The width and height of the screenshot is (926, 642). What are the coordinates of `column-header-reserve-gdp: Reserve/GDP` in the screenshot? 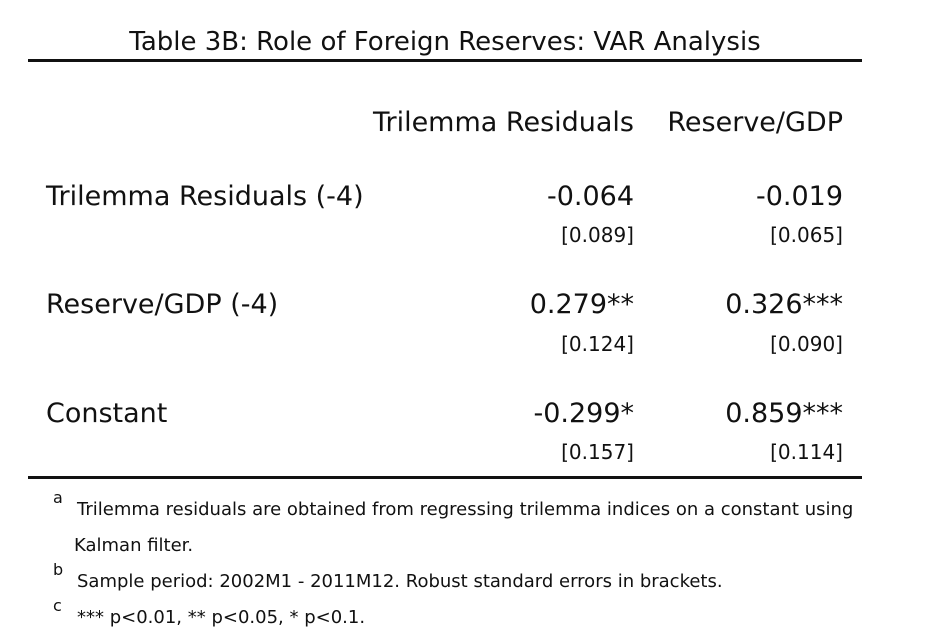 It's located at (755, 122).